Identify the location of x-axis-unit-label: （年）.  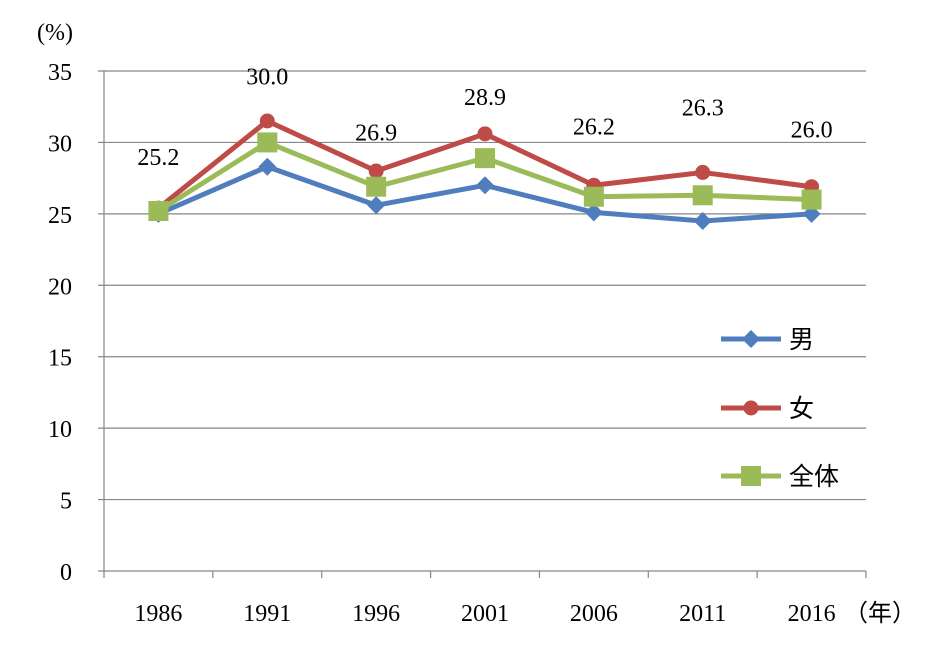
(880, 613).